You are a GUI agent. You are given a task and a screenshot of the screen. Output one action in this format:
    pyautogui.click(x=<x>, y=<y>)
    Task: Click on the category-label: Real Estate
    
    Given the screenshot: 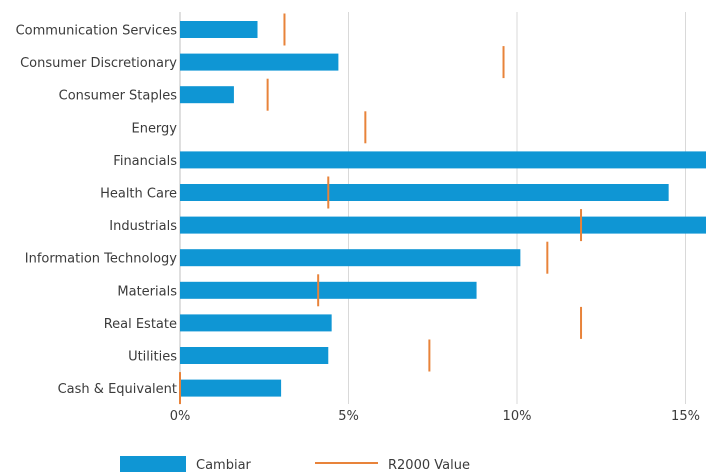 What is the action you would take?
    pyautogui.click(x=140, y=324)
    